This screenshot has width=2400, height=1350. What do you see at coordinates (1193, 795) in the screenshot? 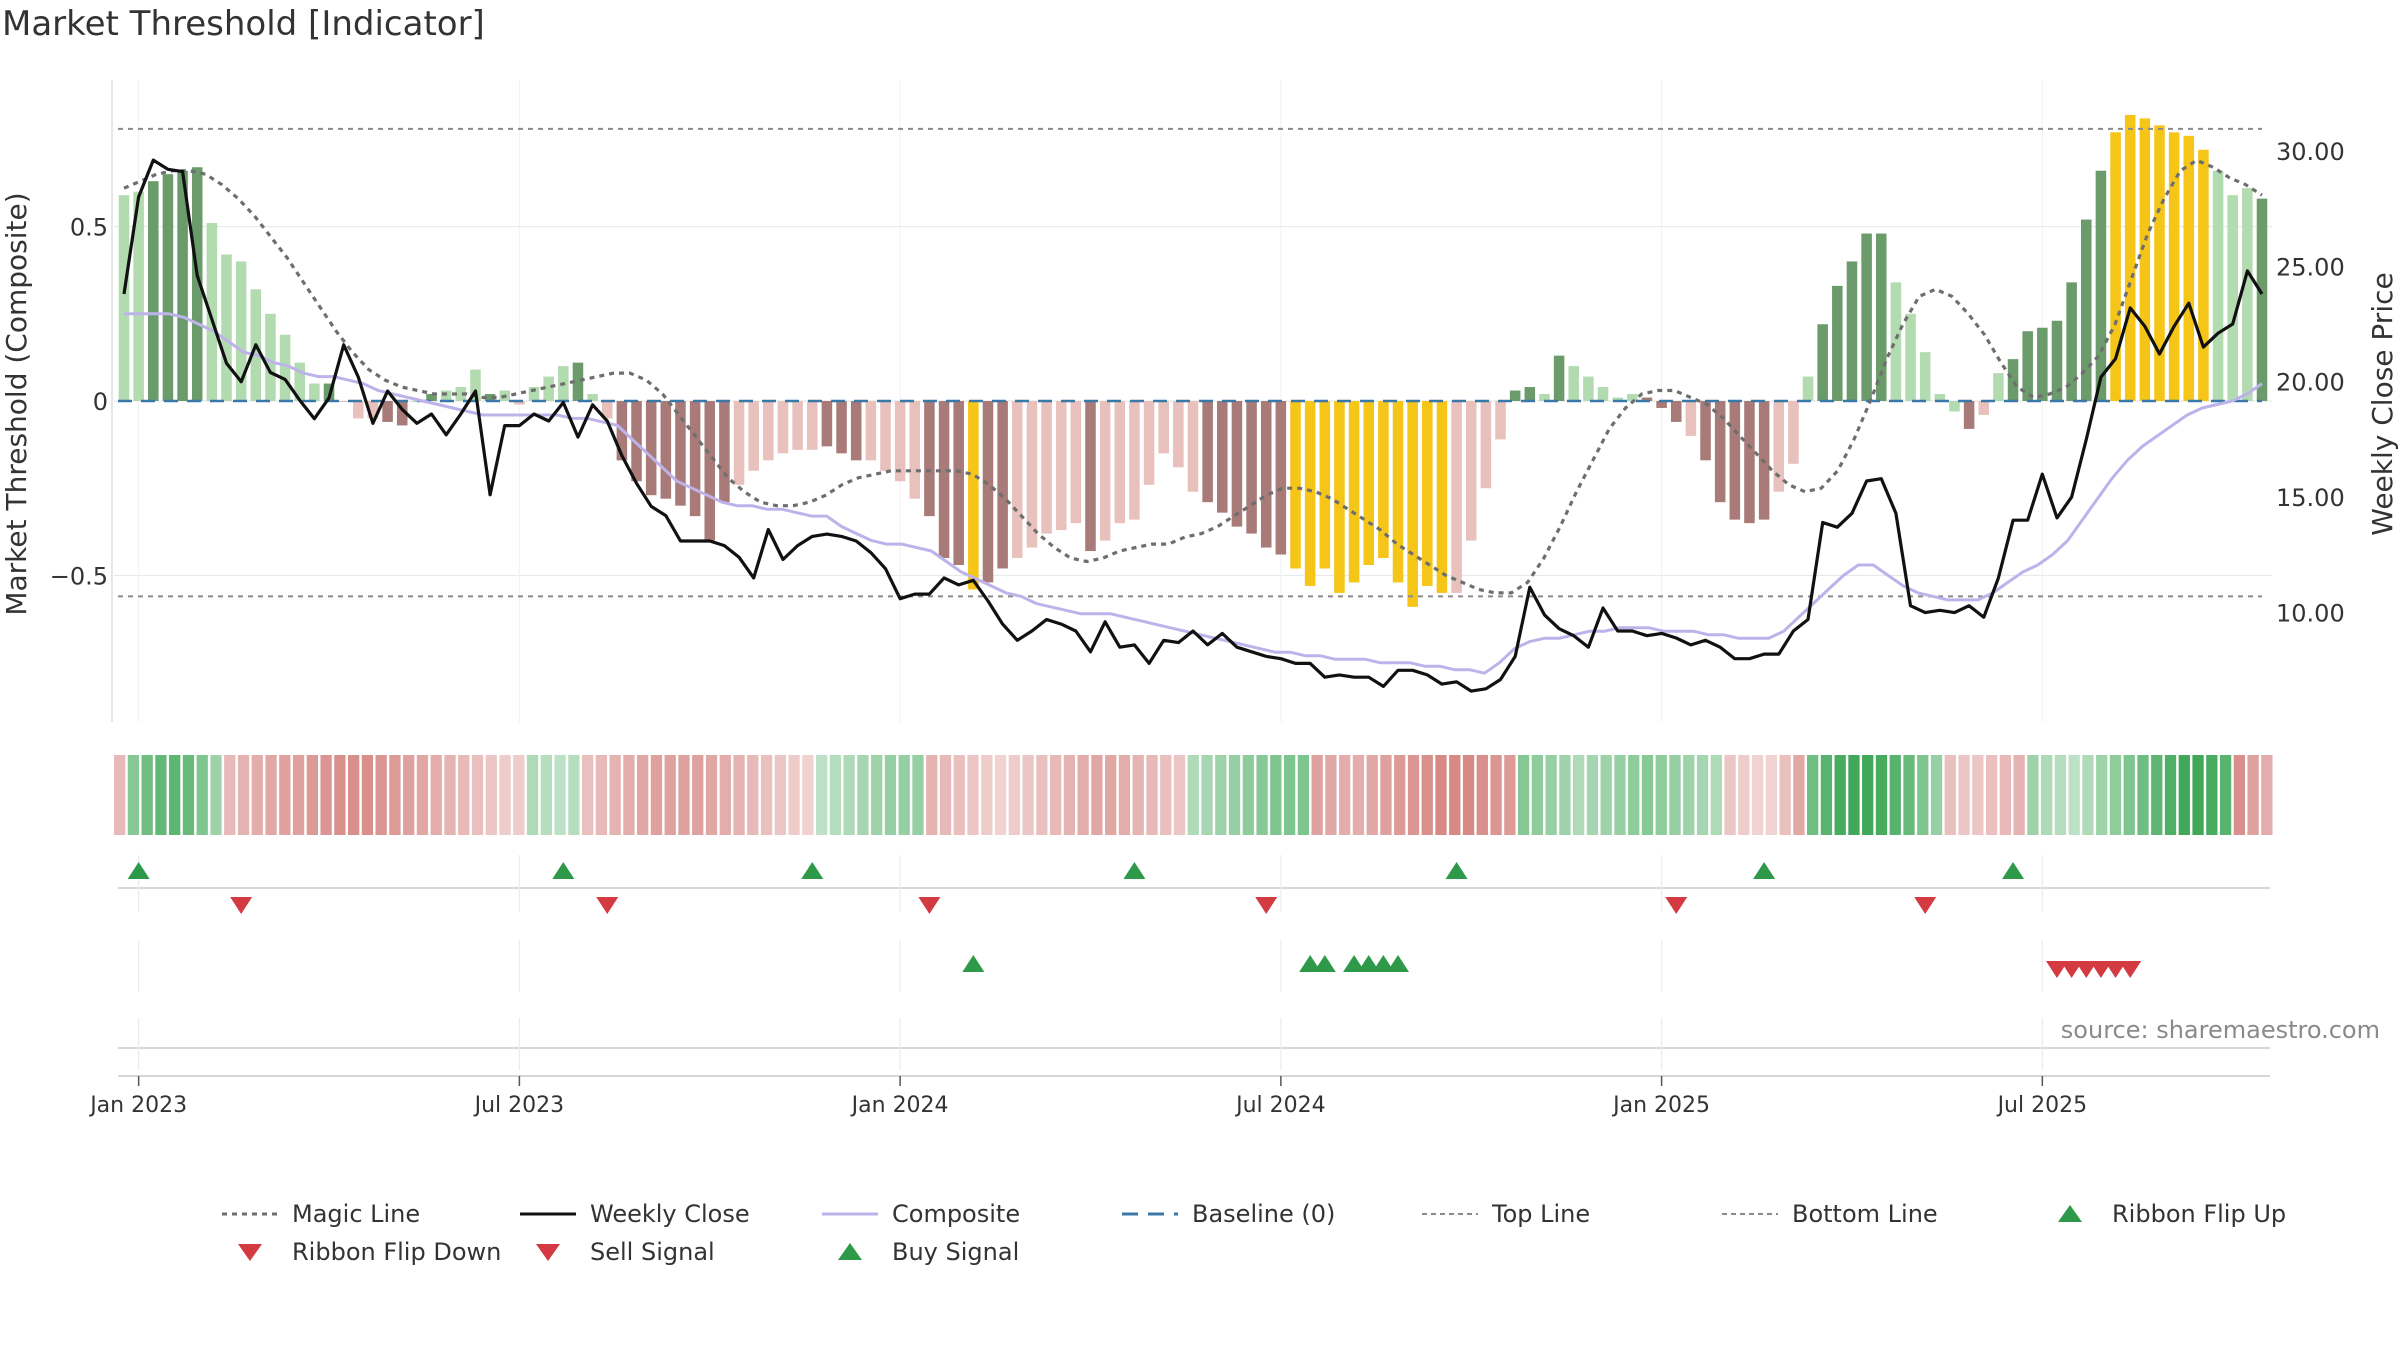
I see `ribbon-strip` at bounding box center [1193, 795].